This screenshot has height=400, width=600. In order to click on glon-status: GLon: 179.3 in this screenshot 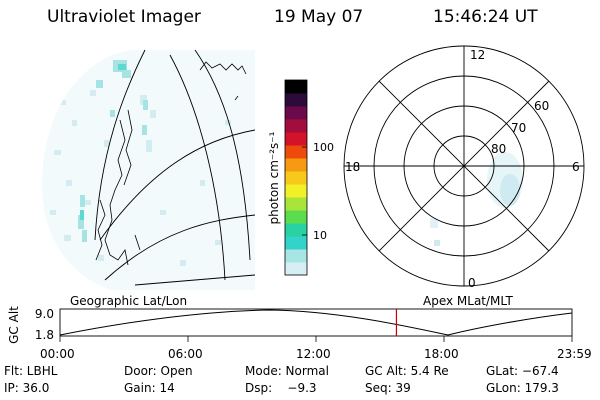, I will do `click(522, 388)`.